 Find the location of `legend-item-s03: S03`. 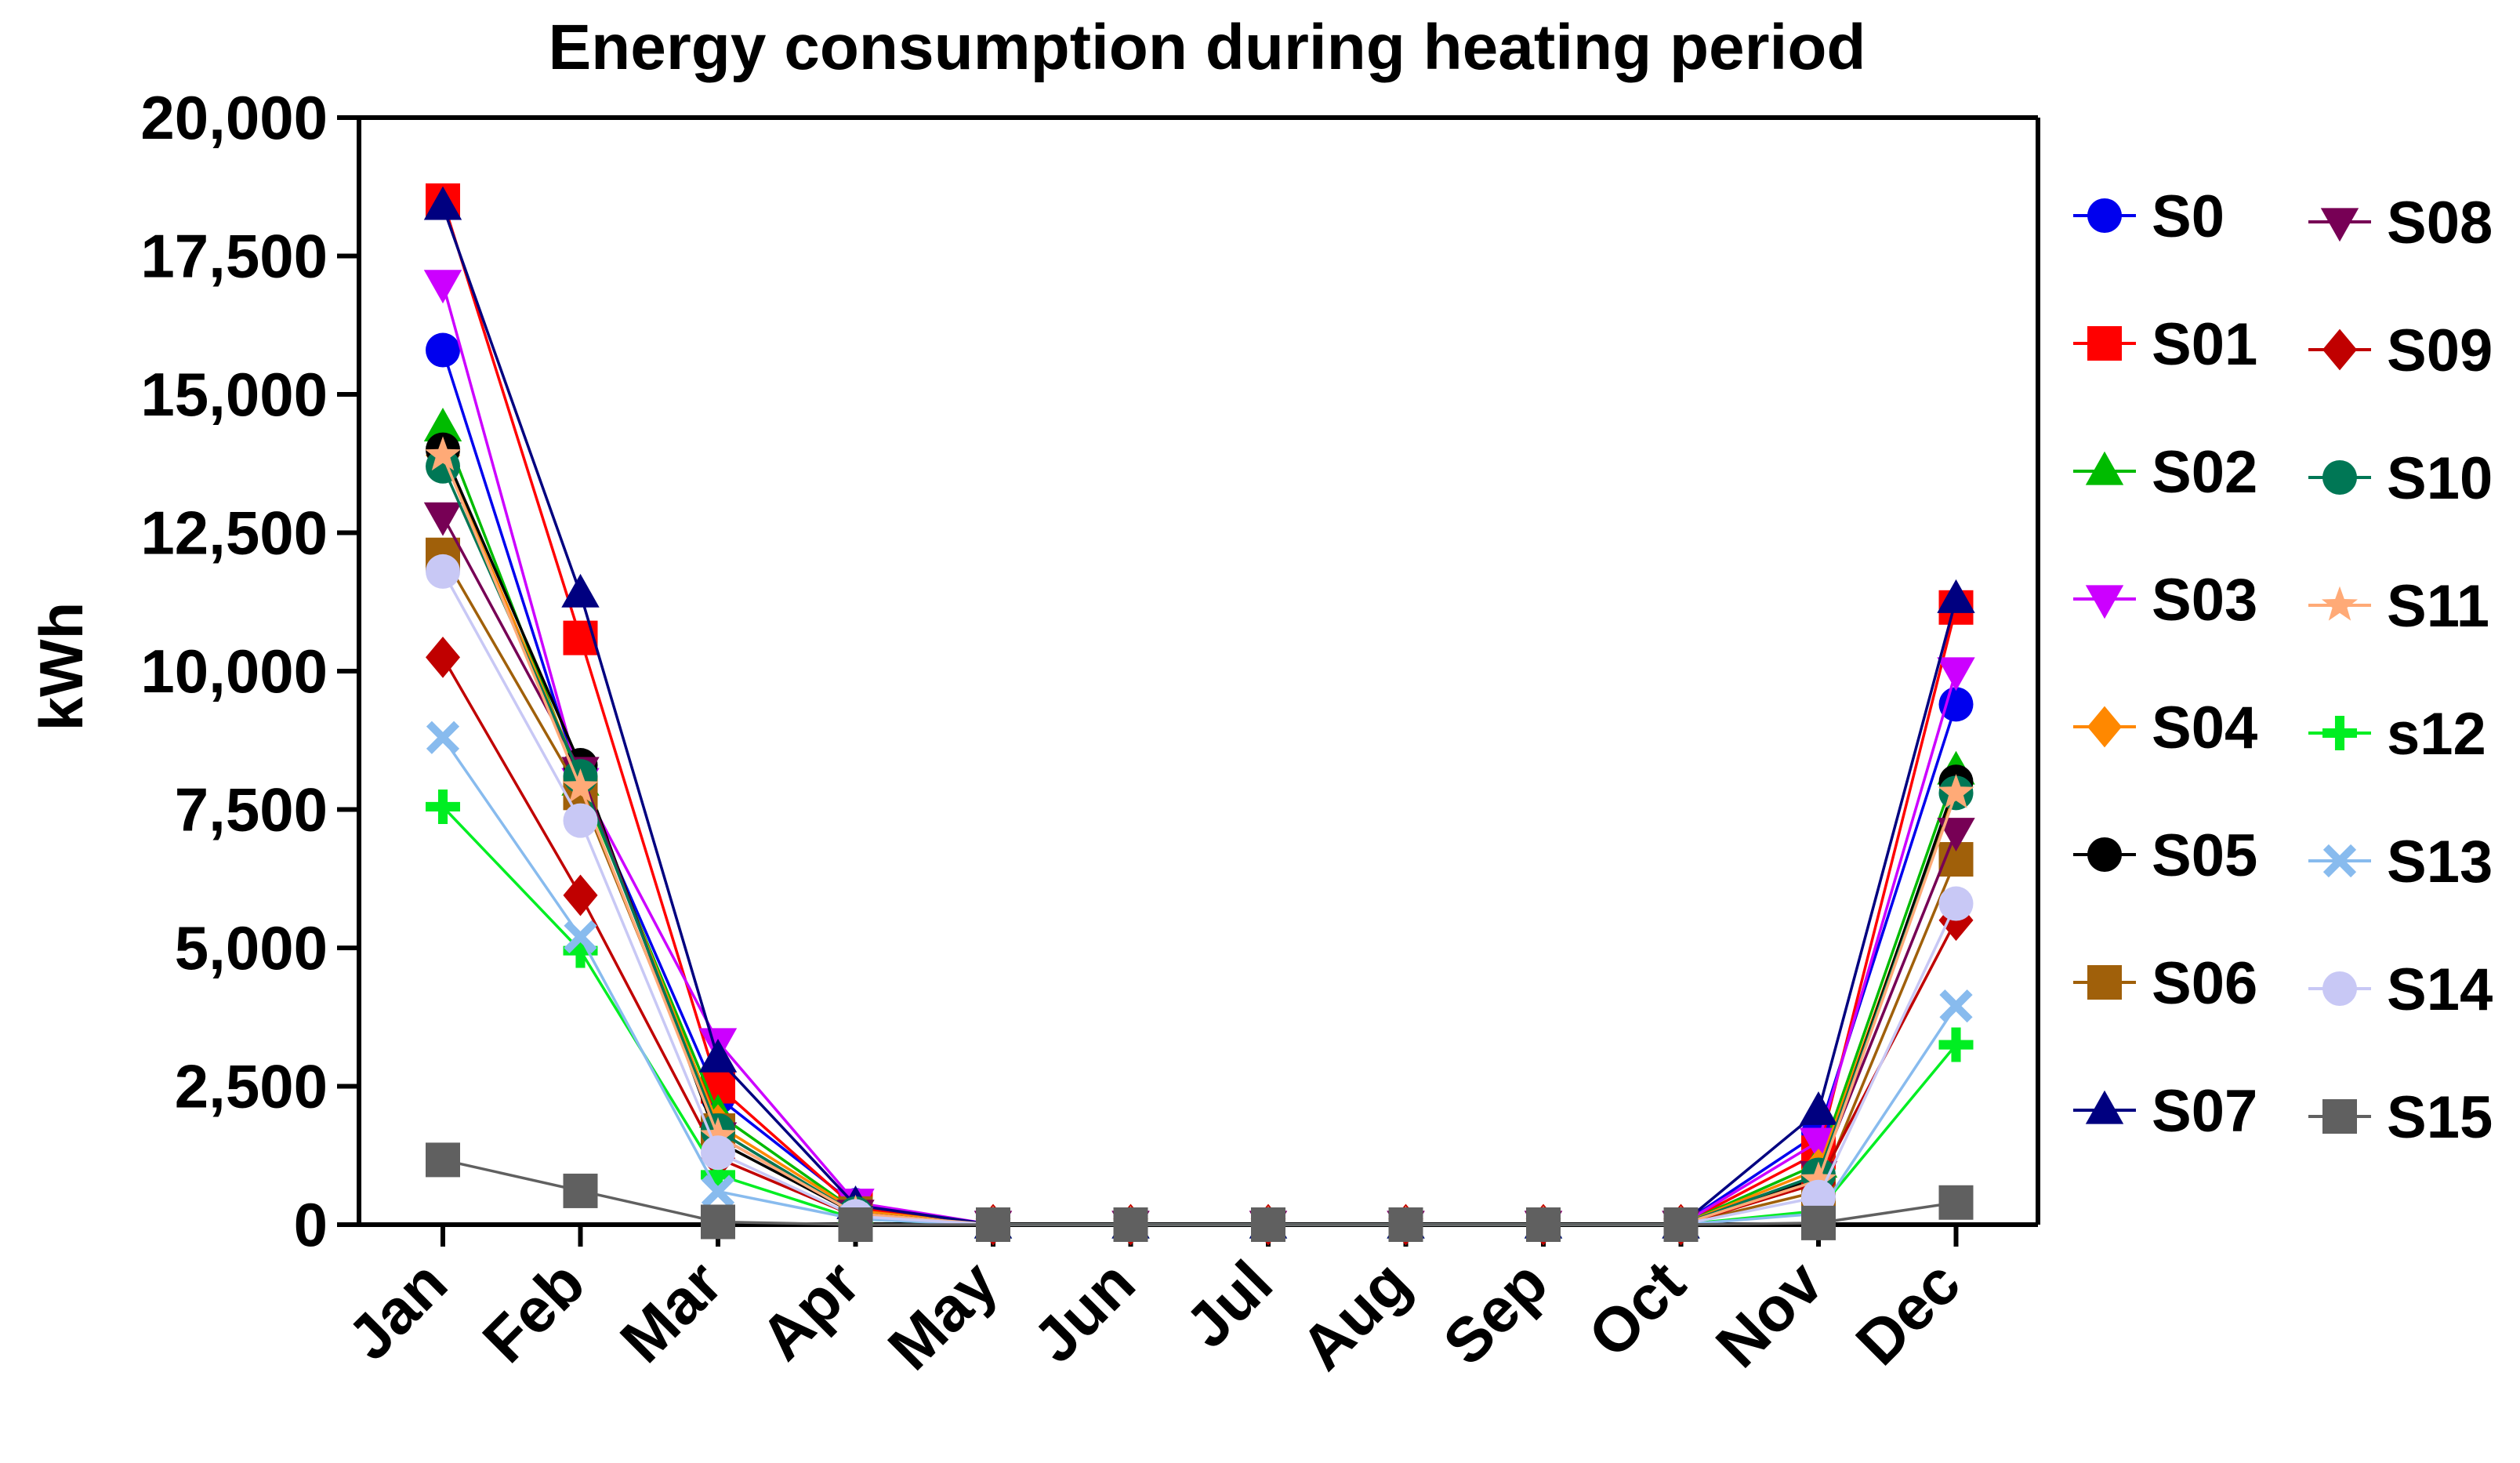

legend-item-s03: S03 is located at coordinates (2165, 600).